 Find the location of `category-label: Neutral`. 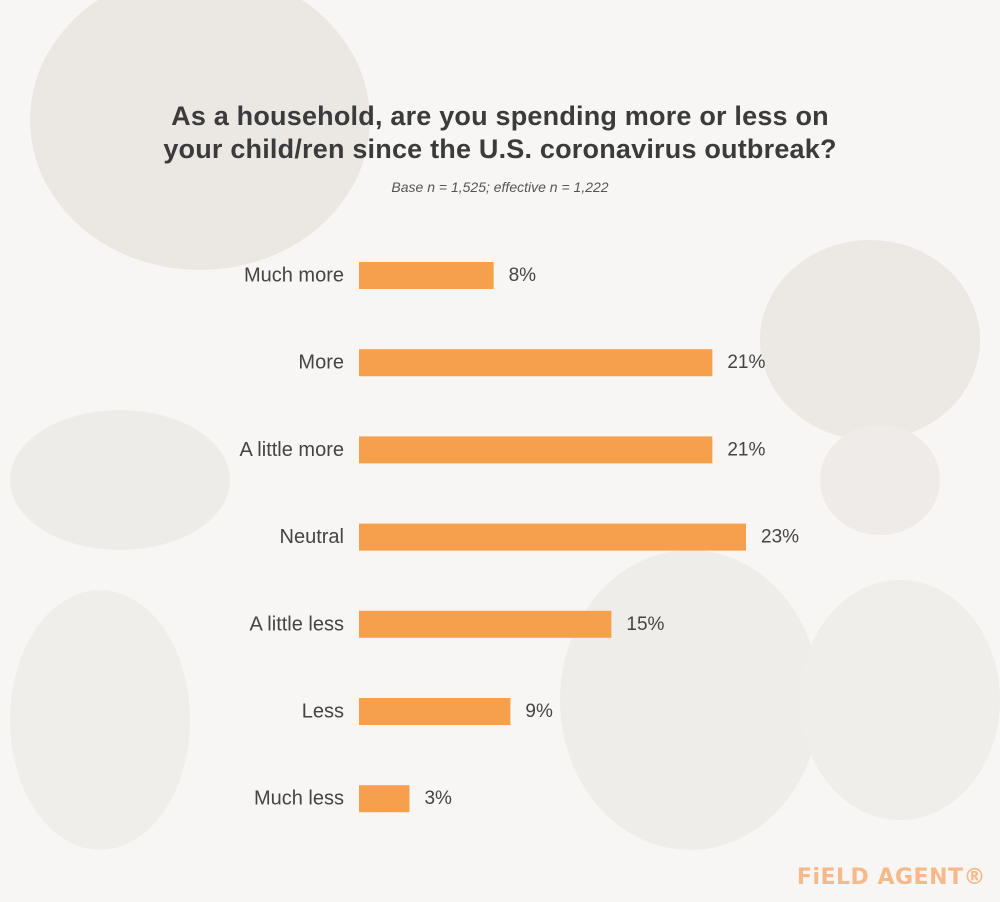

category-label: Neutral is located at coordinates (312, 537).